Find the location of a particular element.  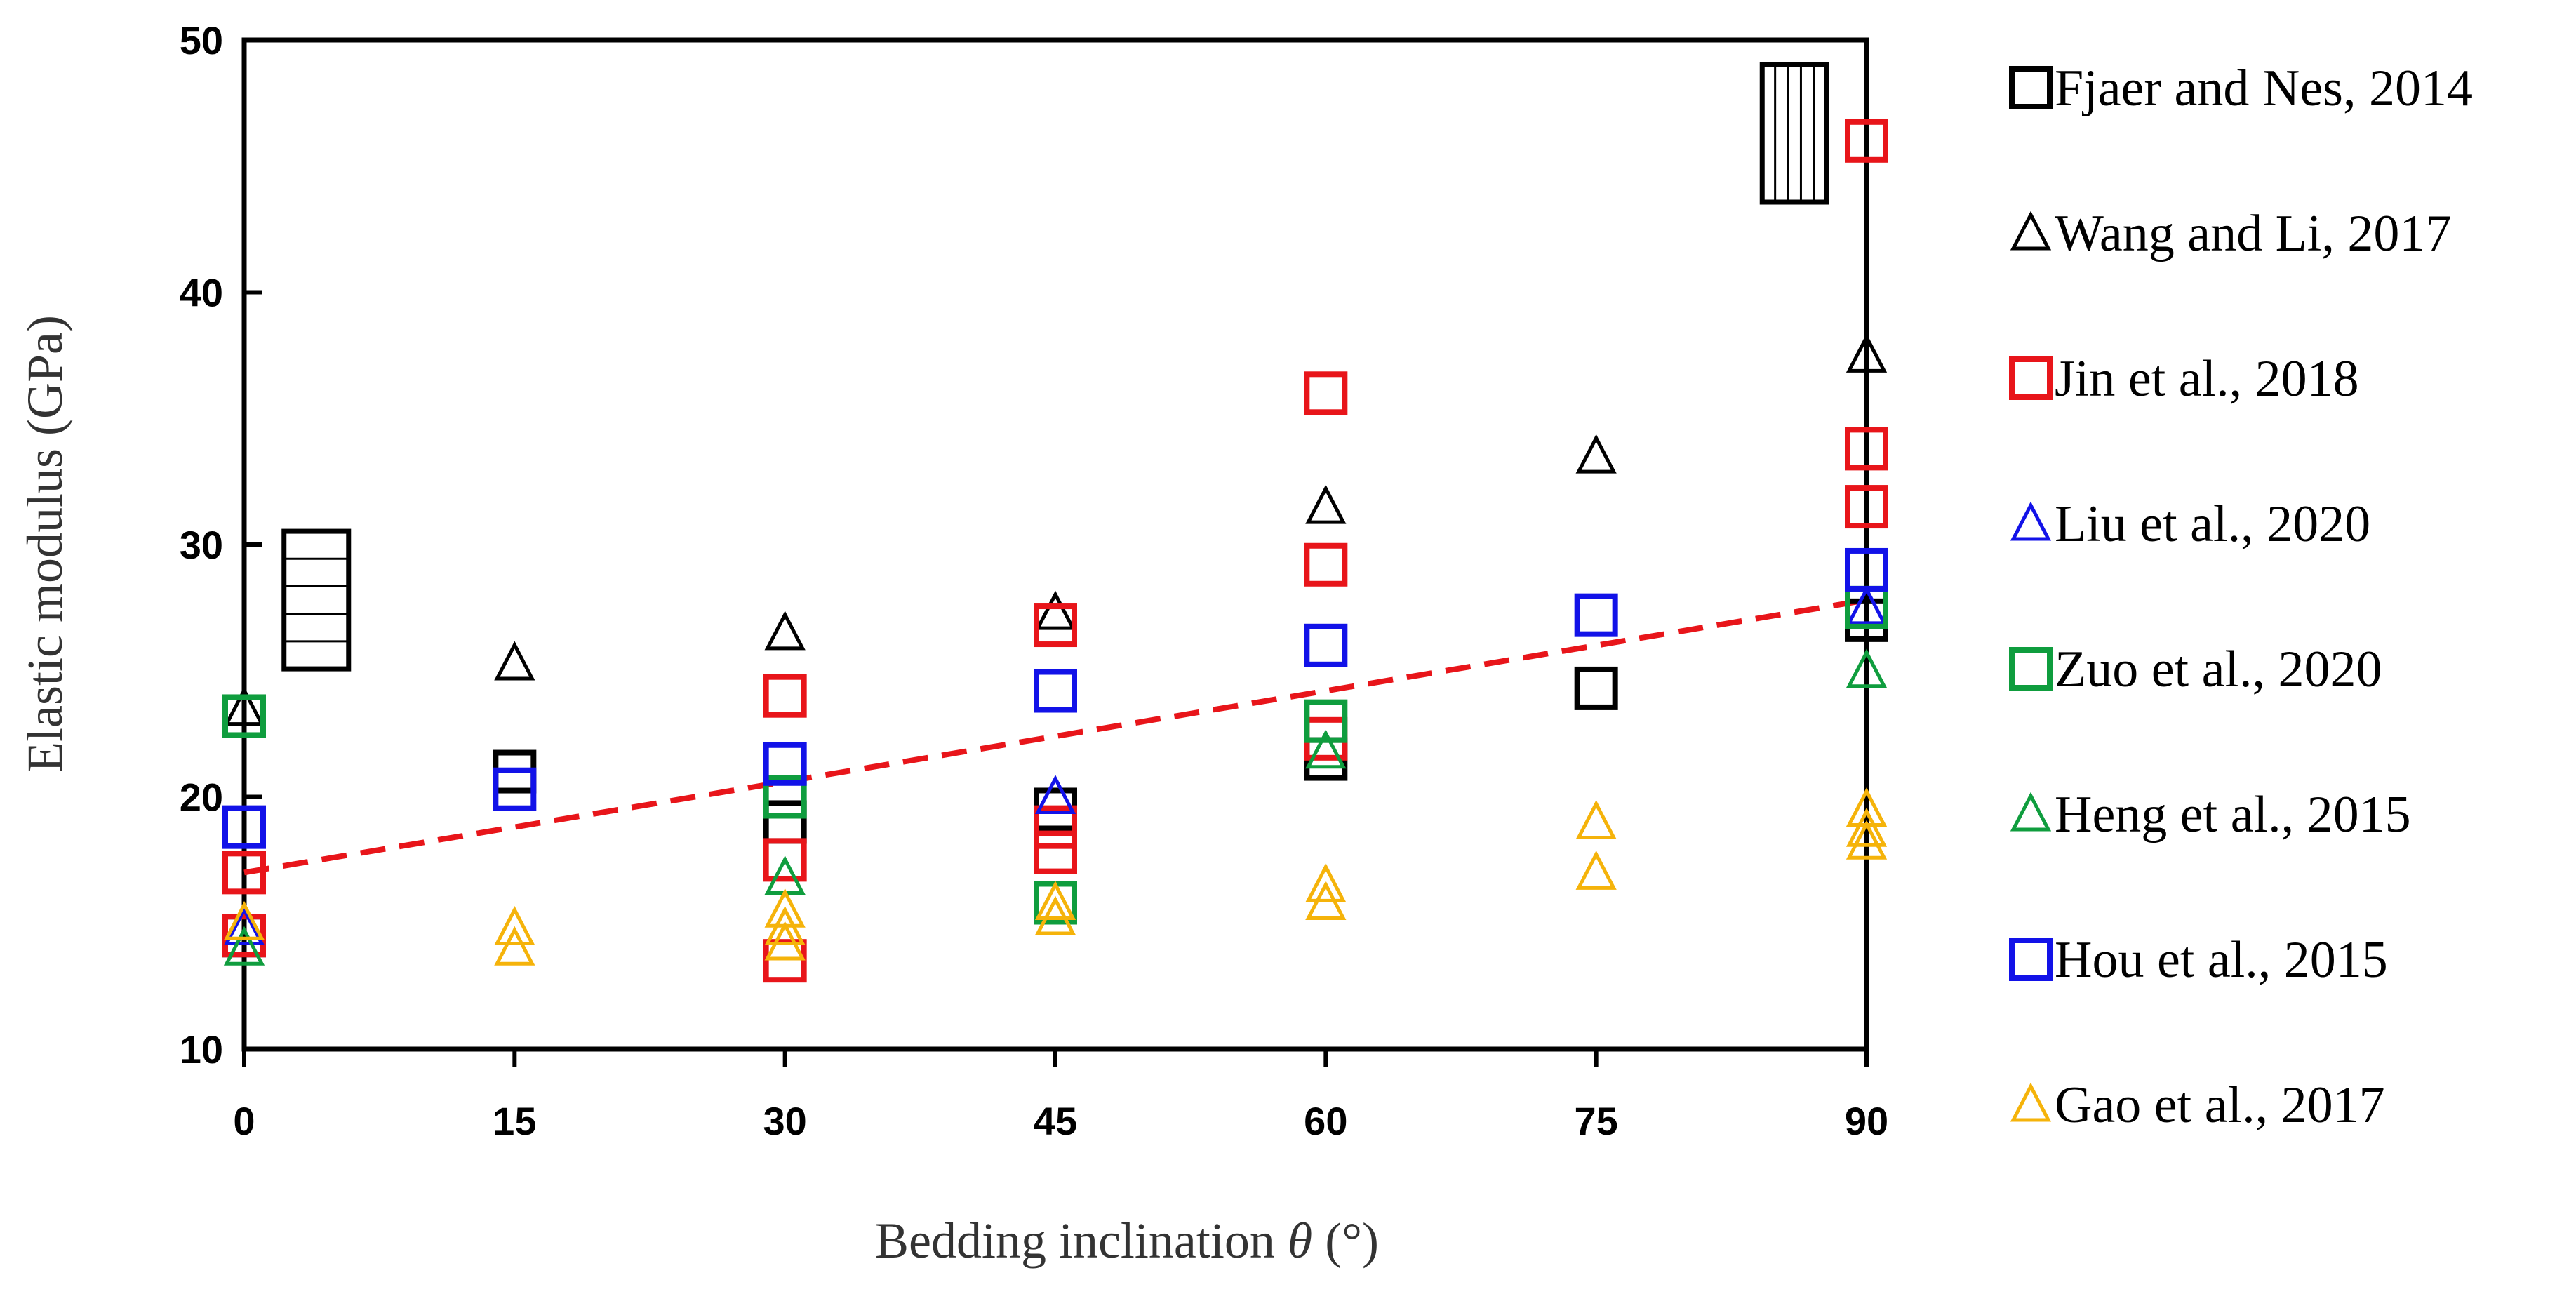

legend-item: Liu et al., 2020 is located at coordinates (2190, 524).